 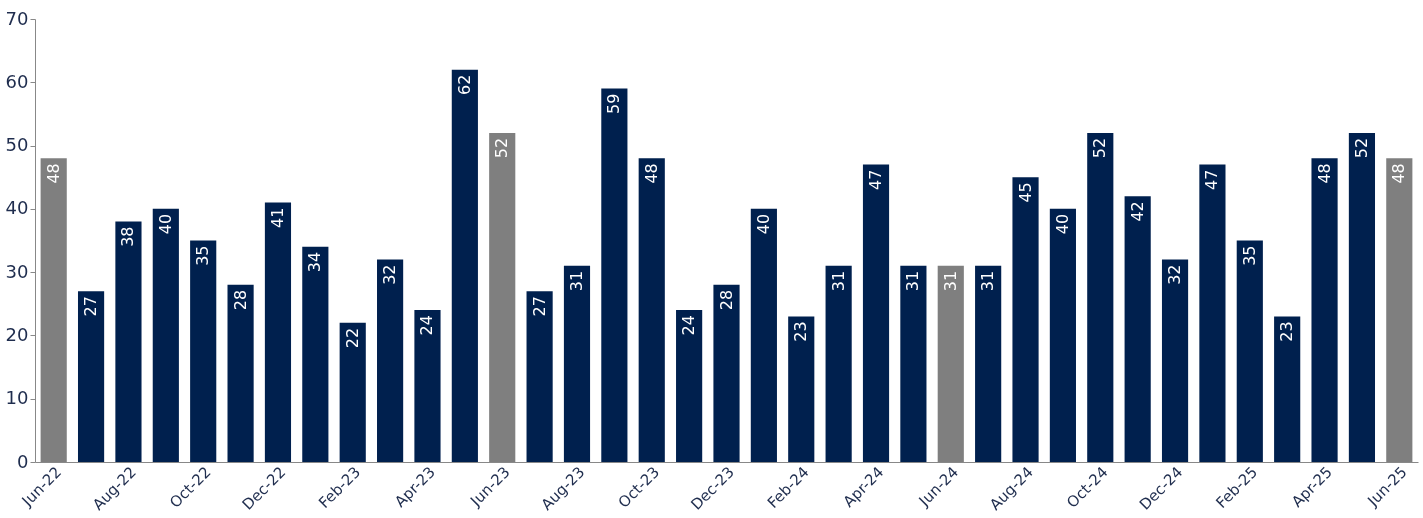 What do you see at coordinates (614, 103) in the screenshot?
I see `data-label: 59` at bounding box center [614, 103].